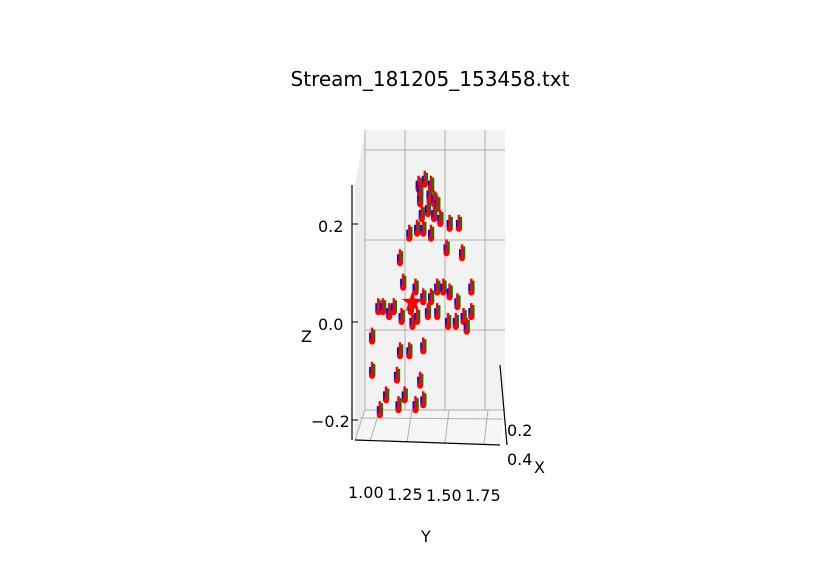 Image resolution: width=837 pixels, height=568 pixels. What do you see at coordinates (519, 430) in the screenshot?
I see `x-tick-label: 0.2` at bounding box center [519, 430].